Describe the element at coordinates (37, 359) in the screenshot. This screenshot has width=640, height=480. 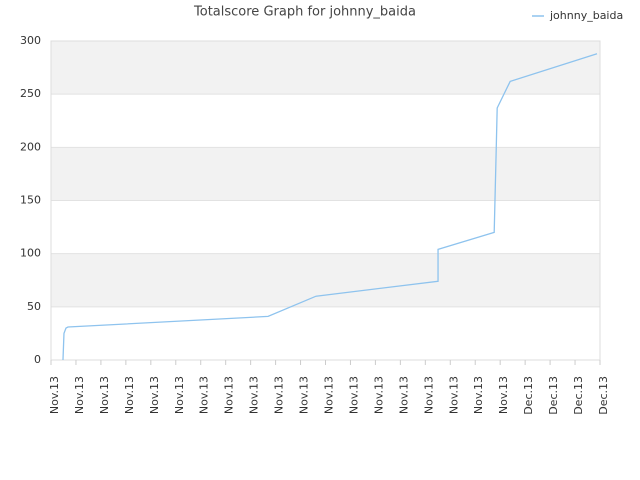
I see `y-tick-label: 0` at that location.